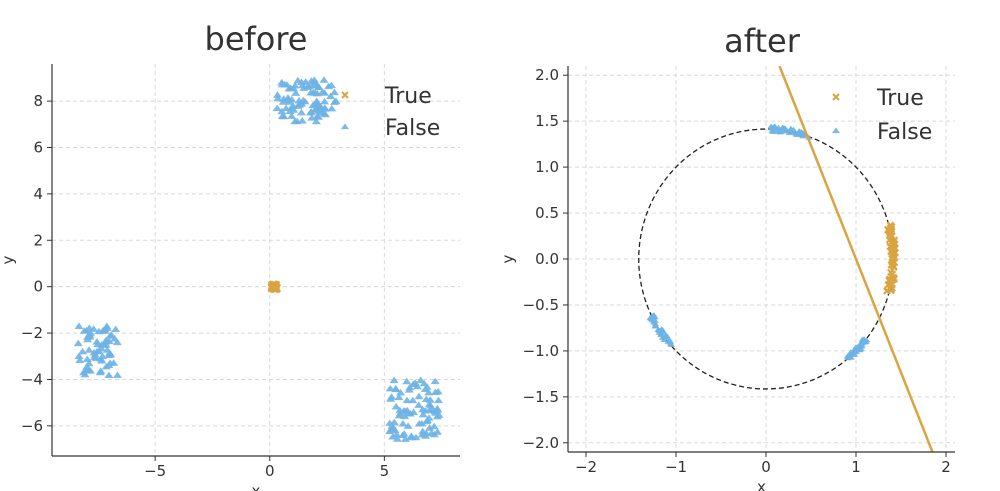 Image resolution: width=1000 pixels, height=491 pixels. Describe the element at coordinates (385, 471) in the screenshot. I see `x-tick-label: 5` at that location.